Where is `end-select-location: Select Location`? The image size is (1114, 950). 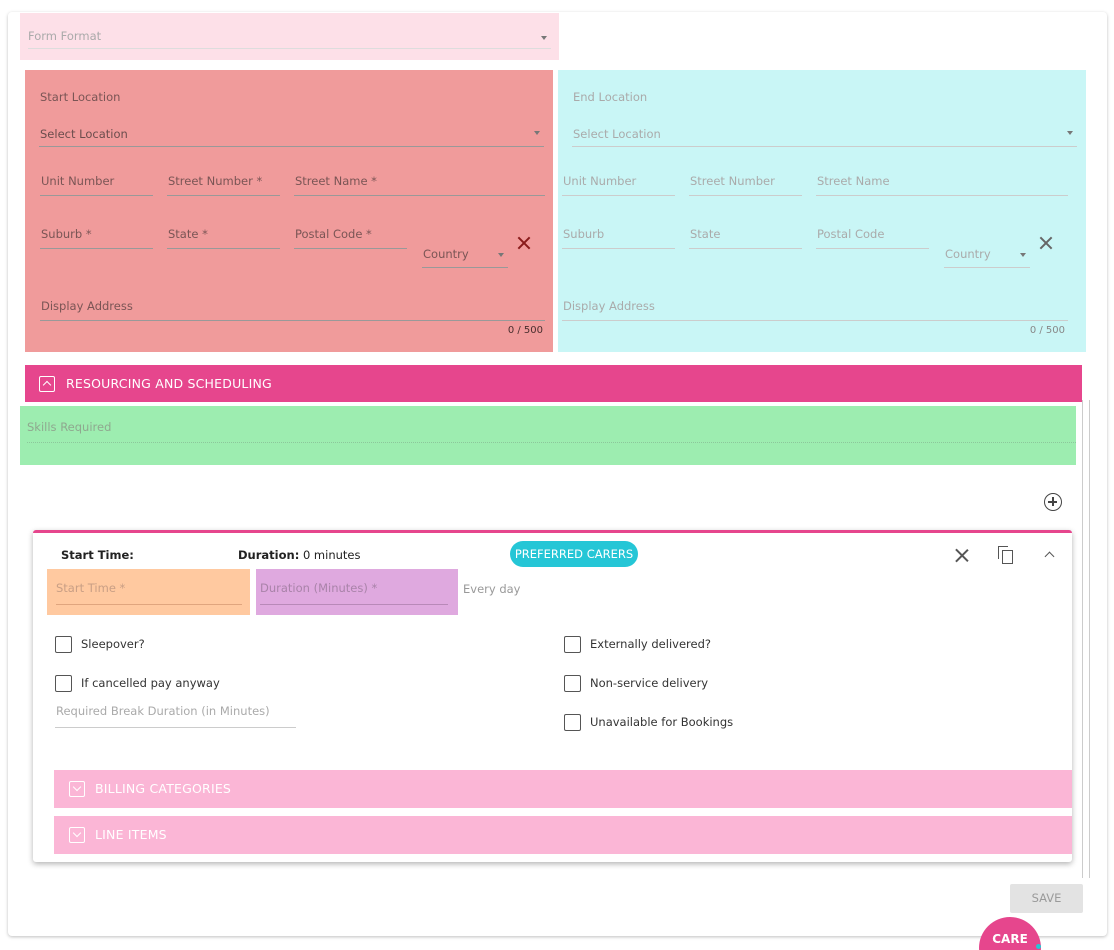
end-select-location: Select Location is located at coordinates (824, 135).